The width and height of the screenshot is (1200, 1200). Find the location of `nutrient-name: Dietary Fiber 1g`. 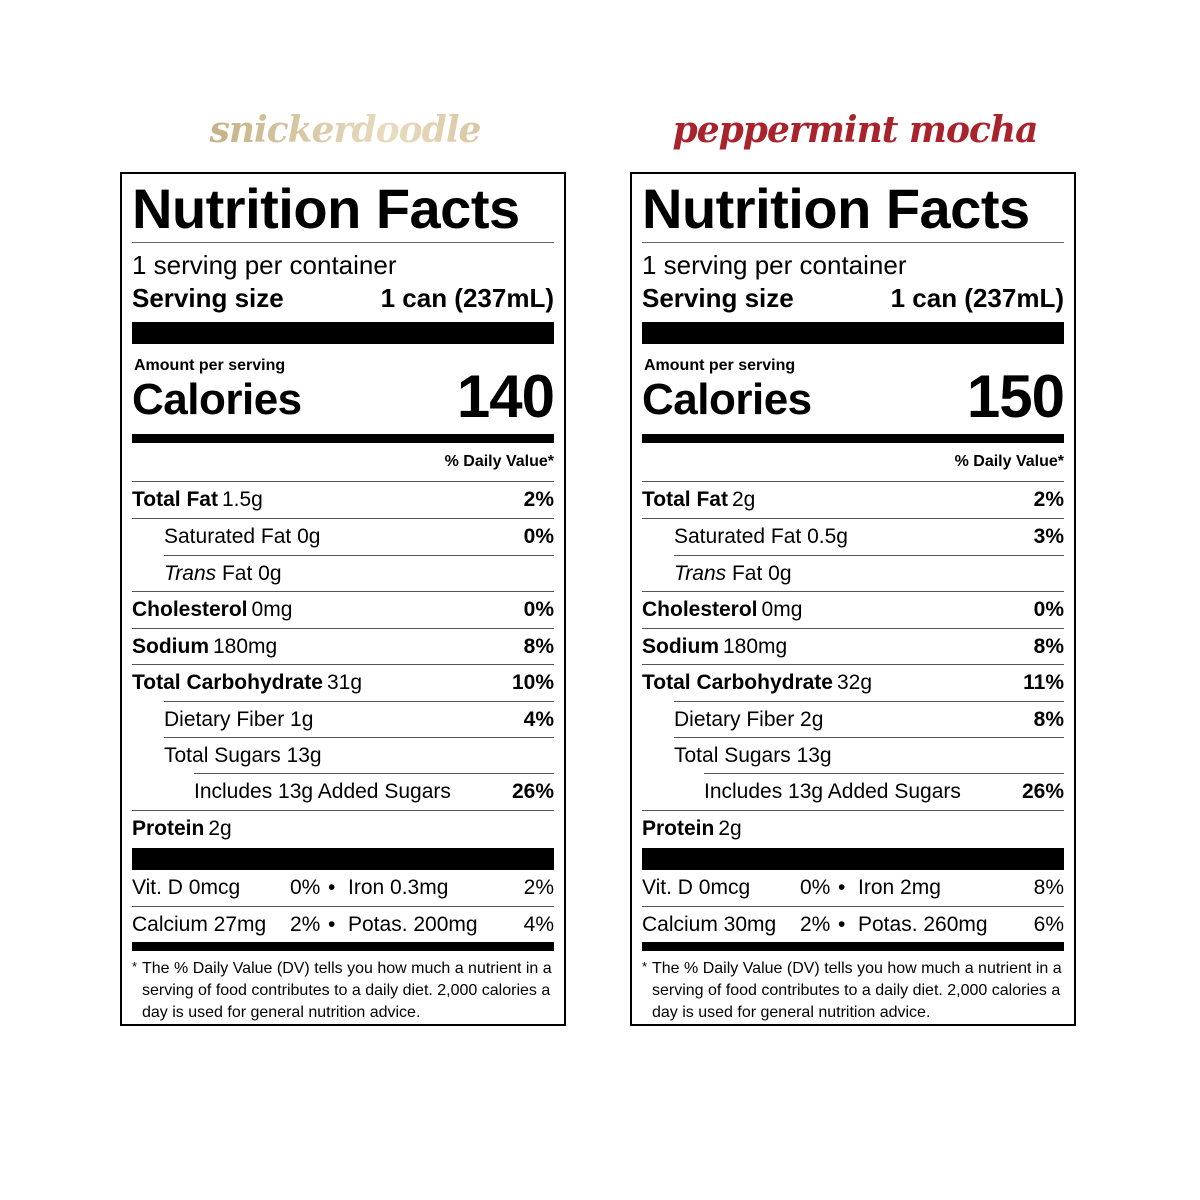

nutrient-name: Dietary Fiber 1g is located at coordinates (239, 719).